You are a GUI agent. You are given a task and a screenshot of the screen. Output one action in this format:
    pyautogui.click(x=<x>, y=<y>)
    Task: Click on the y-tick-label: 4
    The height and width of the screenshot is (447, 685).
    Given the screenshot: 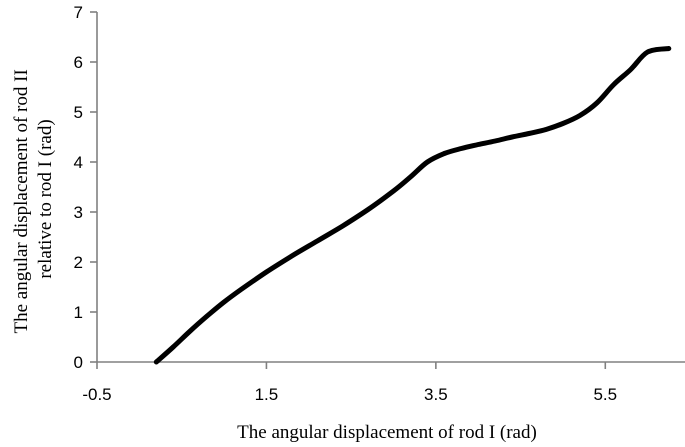 What is the action you would take?
    pyautogui.click(x=78, y=162)
    